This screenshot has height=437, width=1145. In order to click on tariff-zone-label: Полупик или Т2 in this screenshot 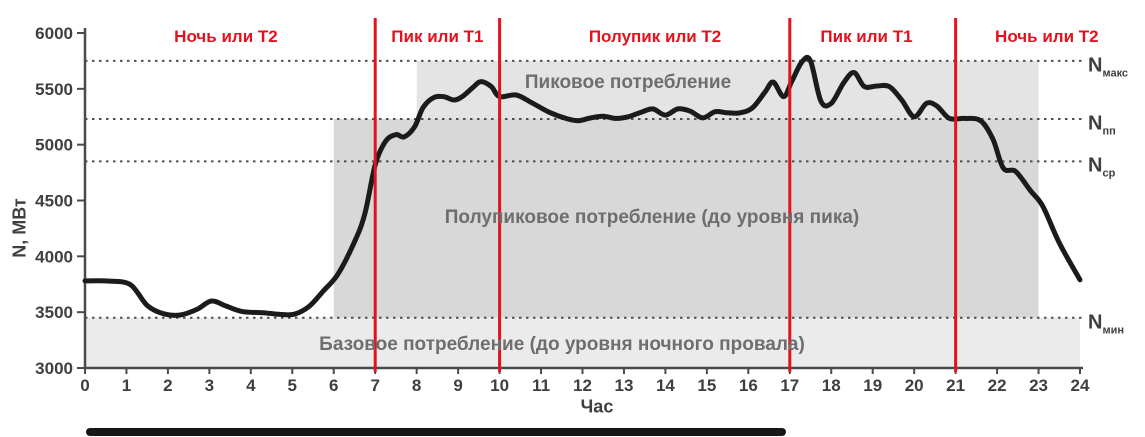, I will do `click(655, 36)`.